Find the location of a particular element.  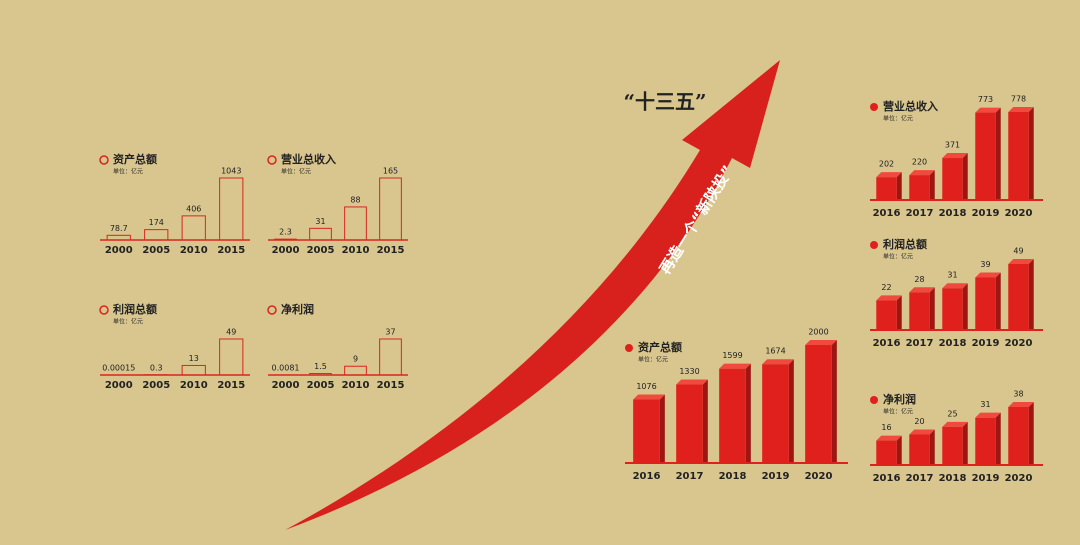

value-label: 174 is located at coordinates (156, 222).